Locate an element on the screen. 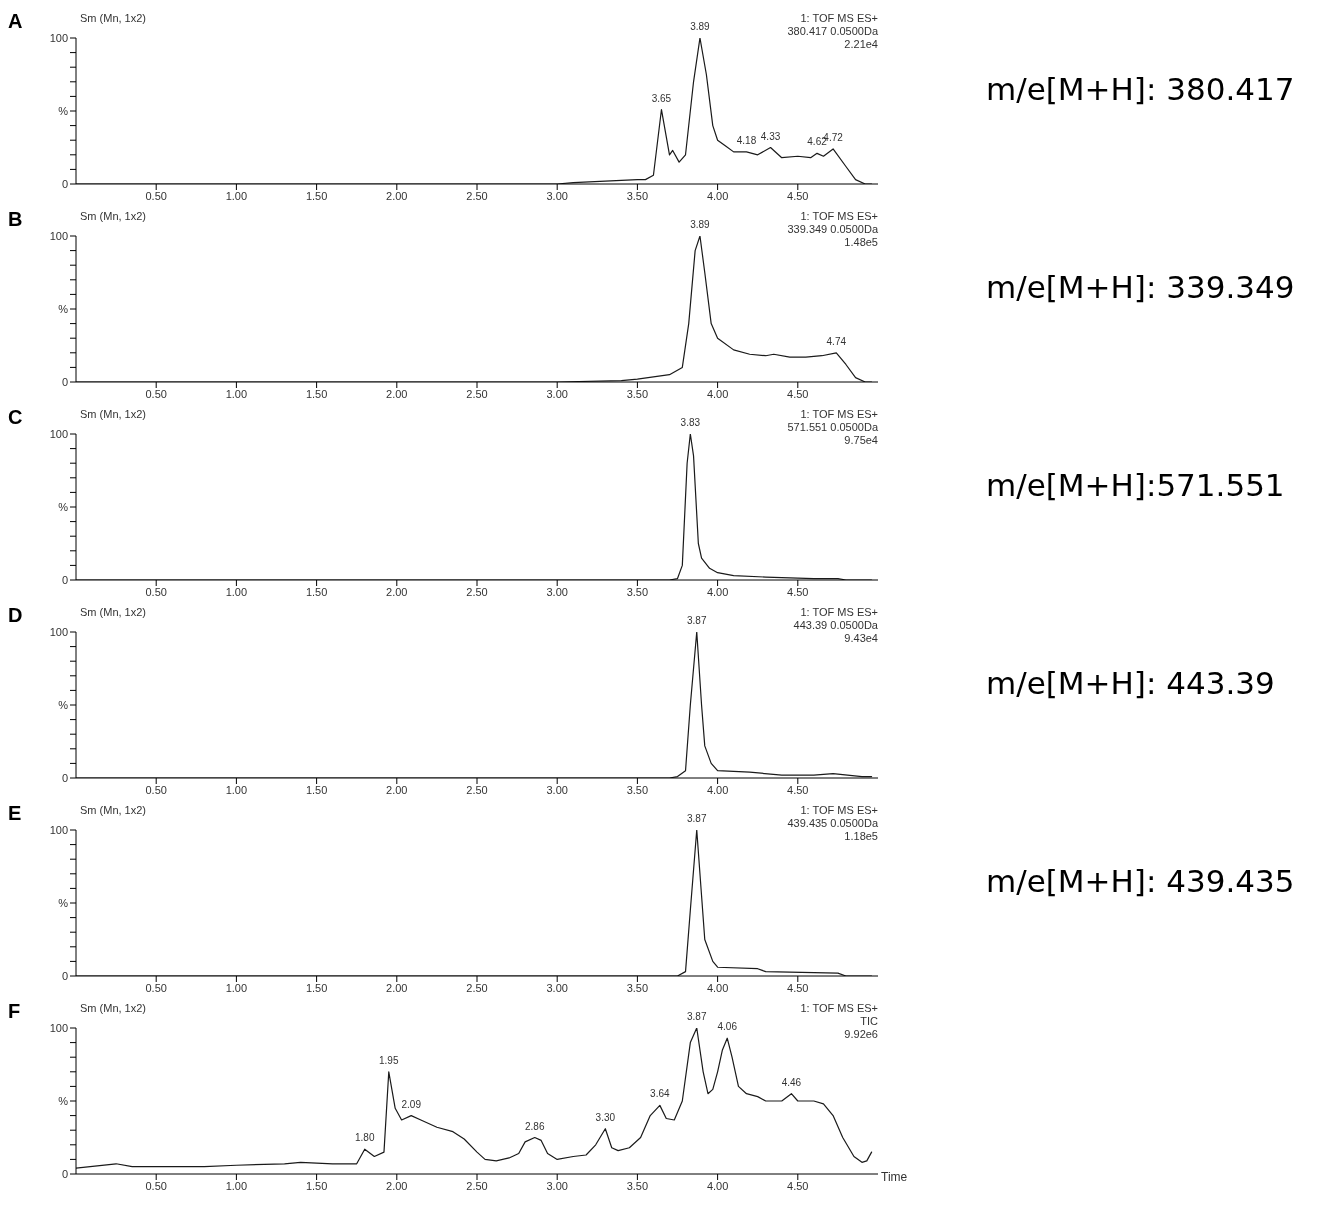 The image size is (1335, 1219). annotation: 4.74 is located at coordinates (836, 341).